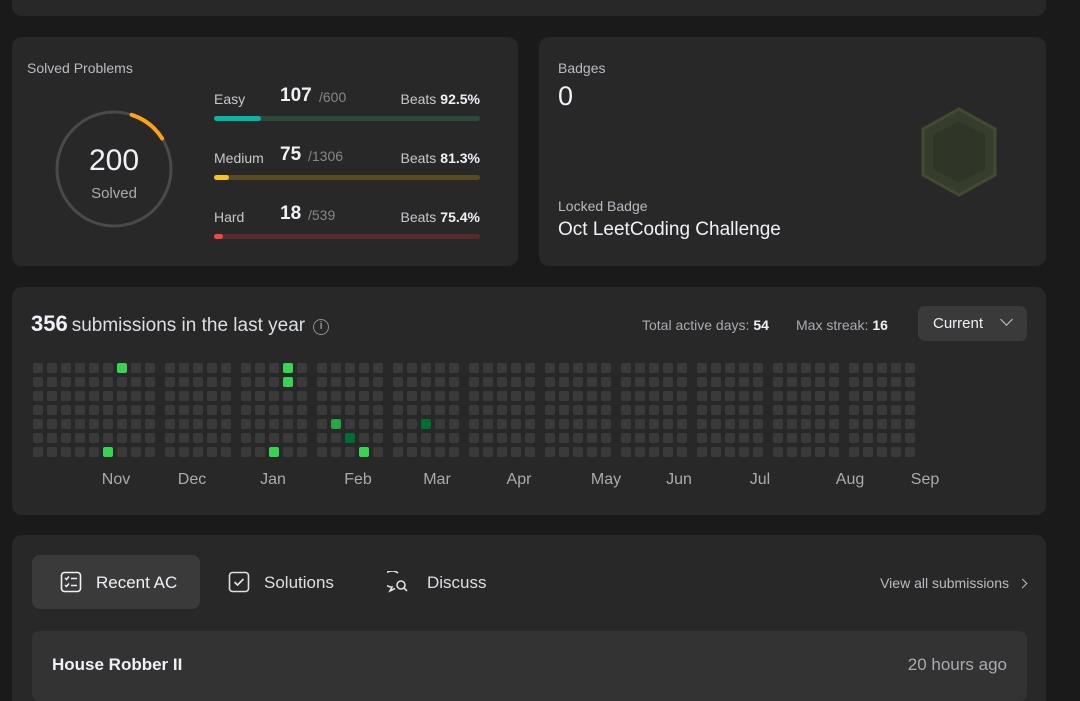 This screenshot has width=1080, height=701. I want to click on info-icon: i, so click(321, 327).